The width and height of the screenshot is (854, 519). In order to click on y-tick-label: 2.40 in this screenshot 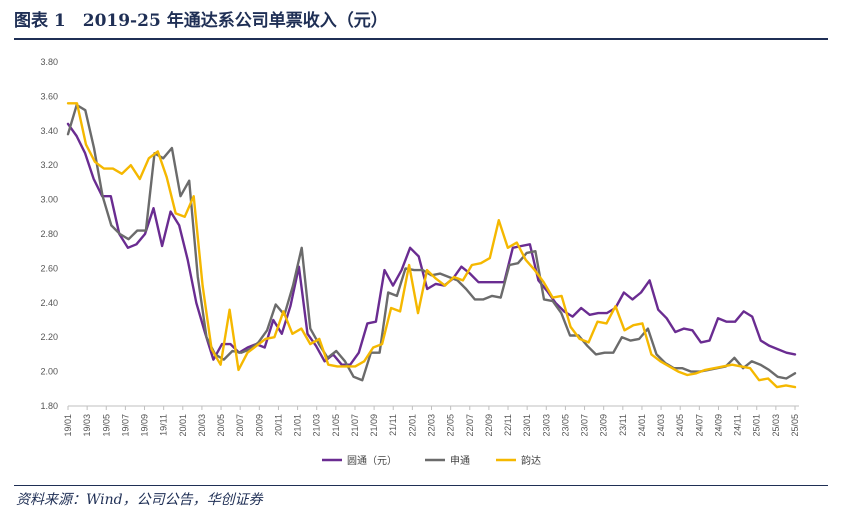, I will do `click(49, 303)`.